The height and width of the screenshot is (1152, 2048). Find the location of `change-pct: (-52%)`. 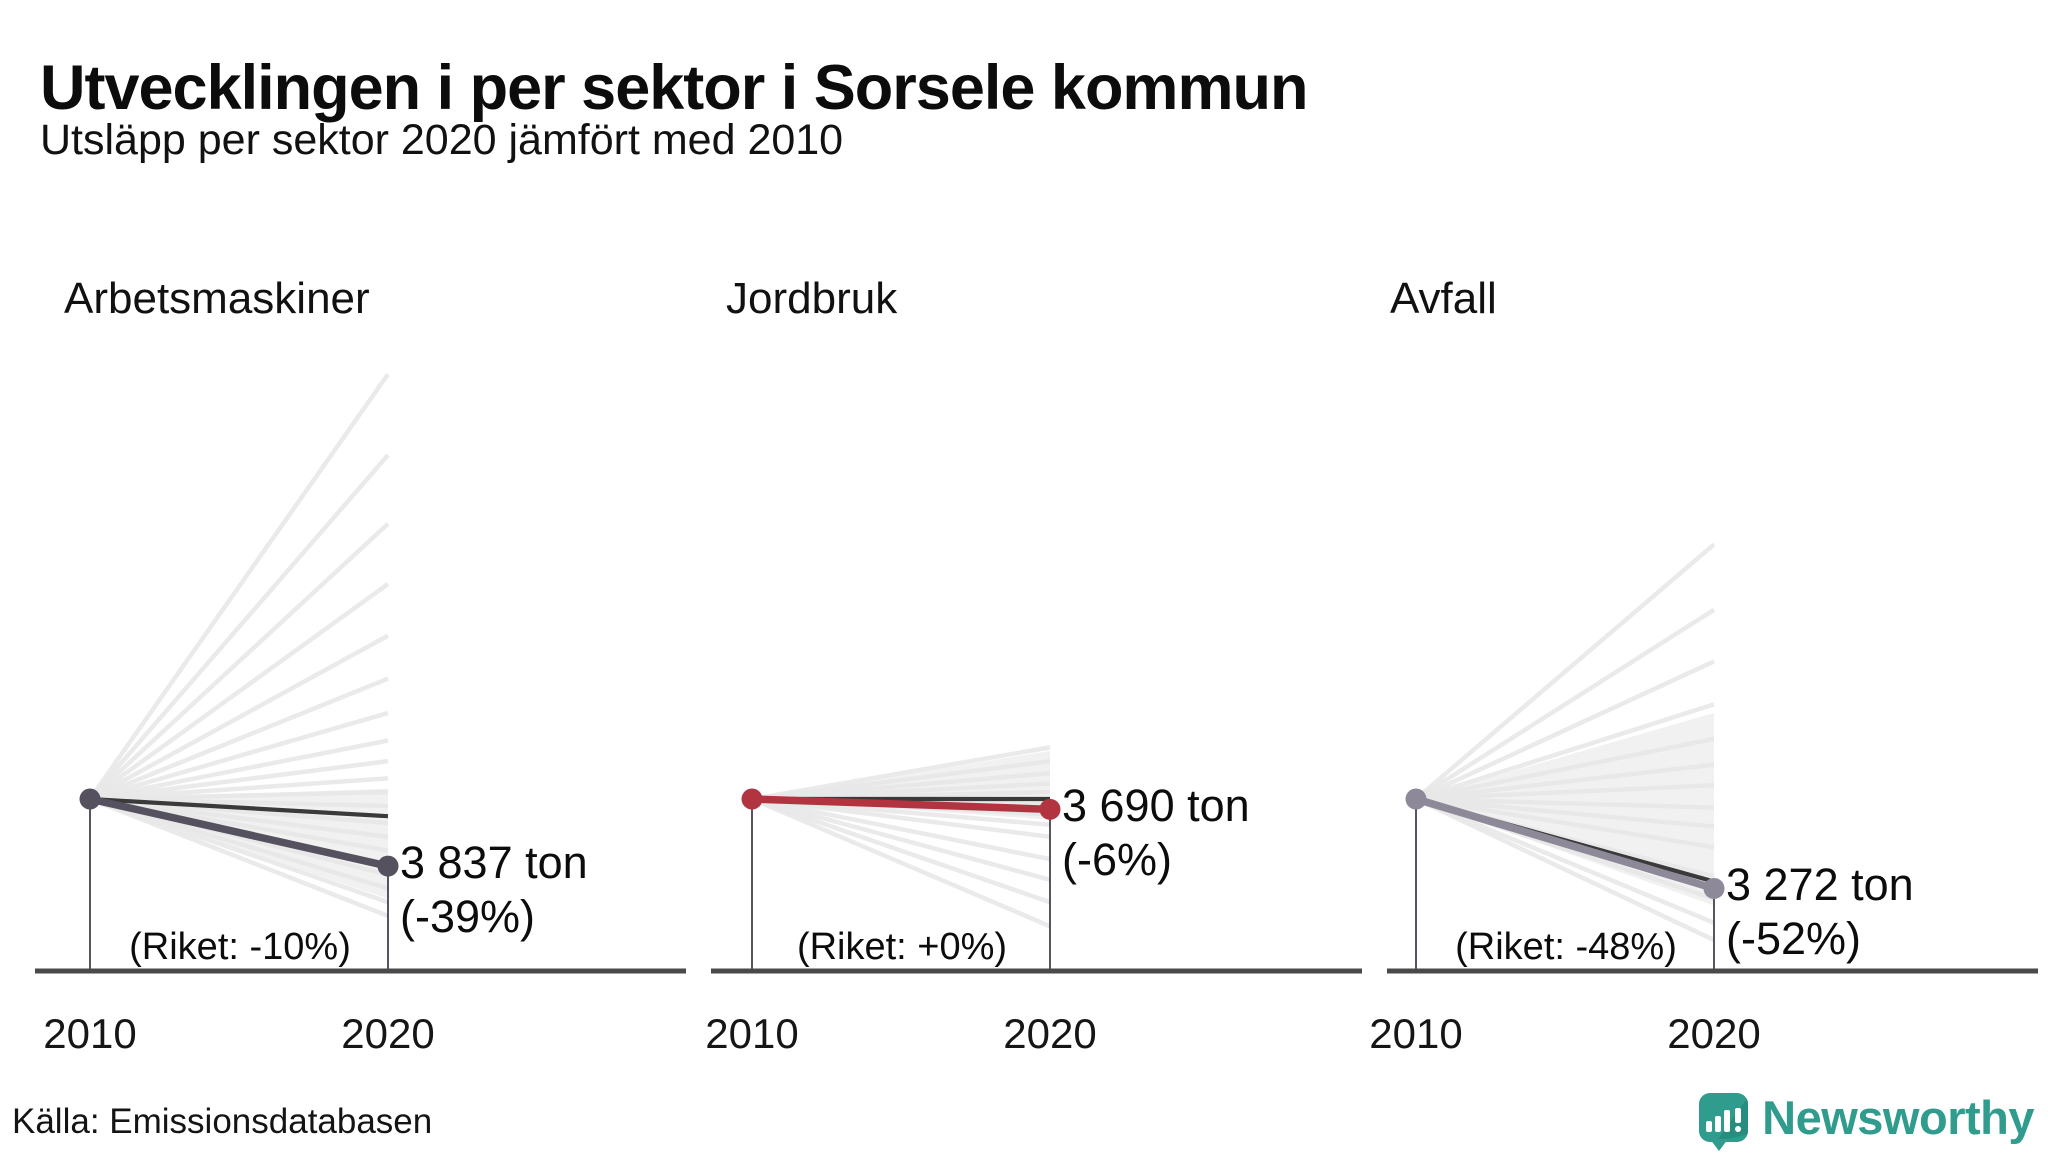

change-pct: (-52%) is located at coordinates (1794, 939).